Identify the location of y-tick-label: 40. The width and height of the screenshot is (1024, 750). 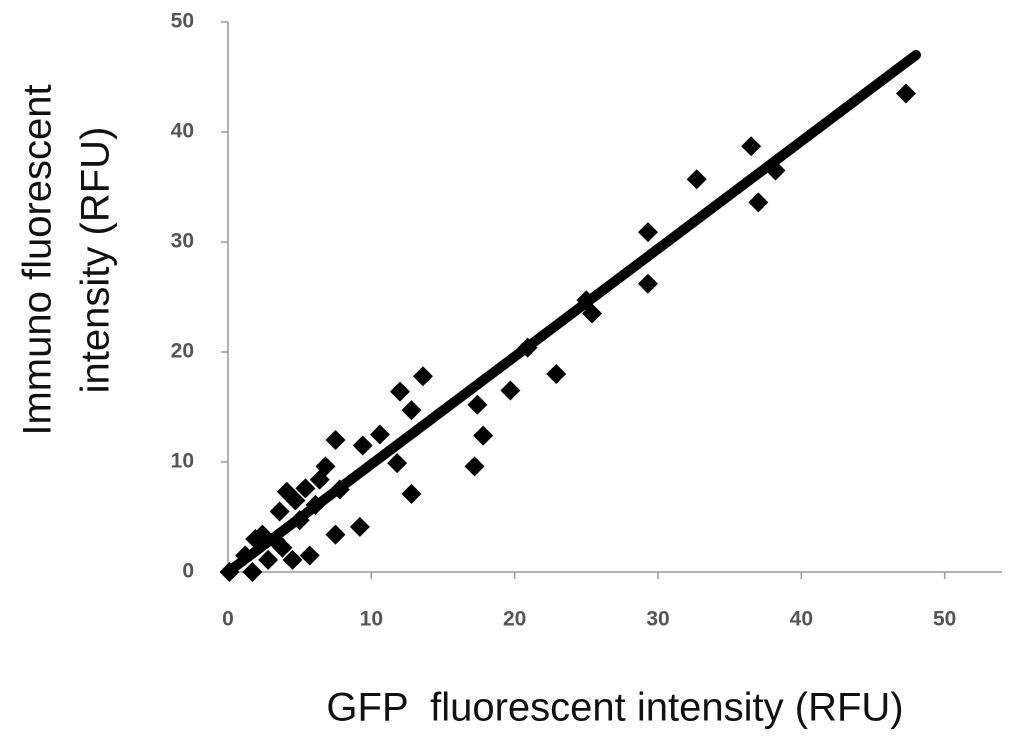
(182, 131).